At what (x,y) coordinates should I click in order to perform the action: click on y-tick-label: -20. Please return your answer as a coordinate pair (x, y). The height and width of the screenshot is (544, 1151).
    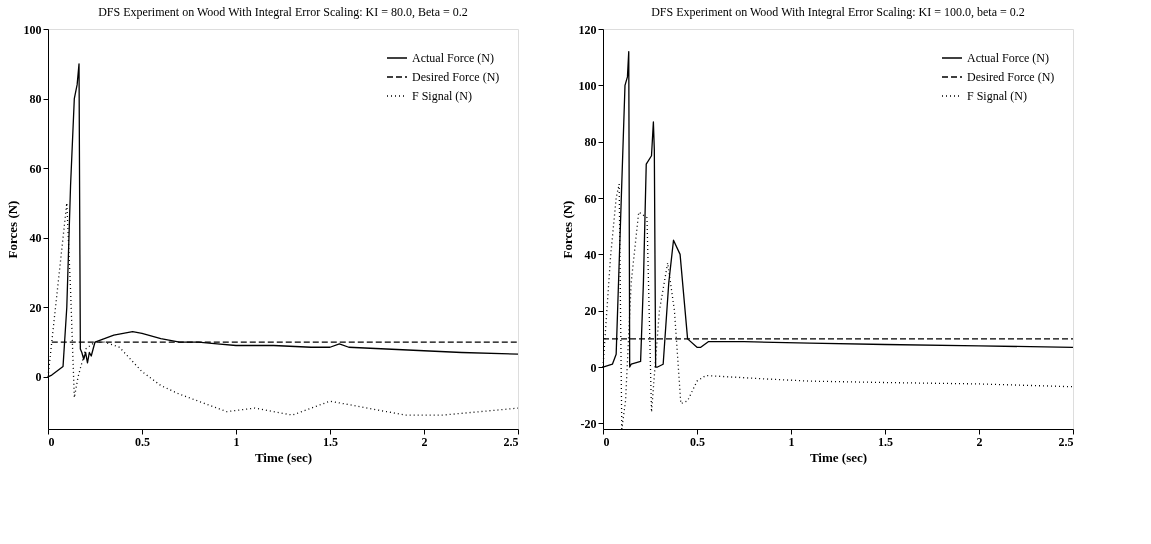
    Looking at the image, I should click on (588, 423).